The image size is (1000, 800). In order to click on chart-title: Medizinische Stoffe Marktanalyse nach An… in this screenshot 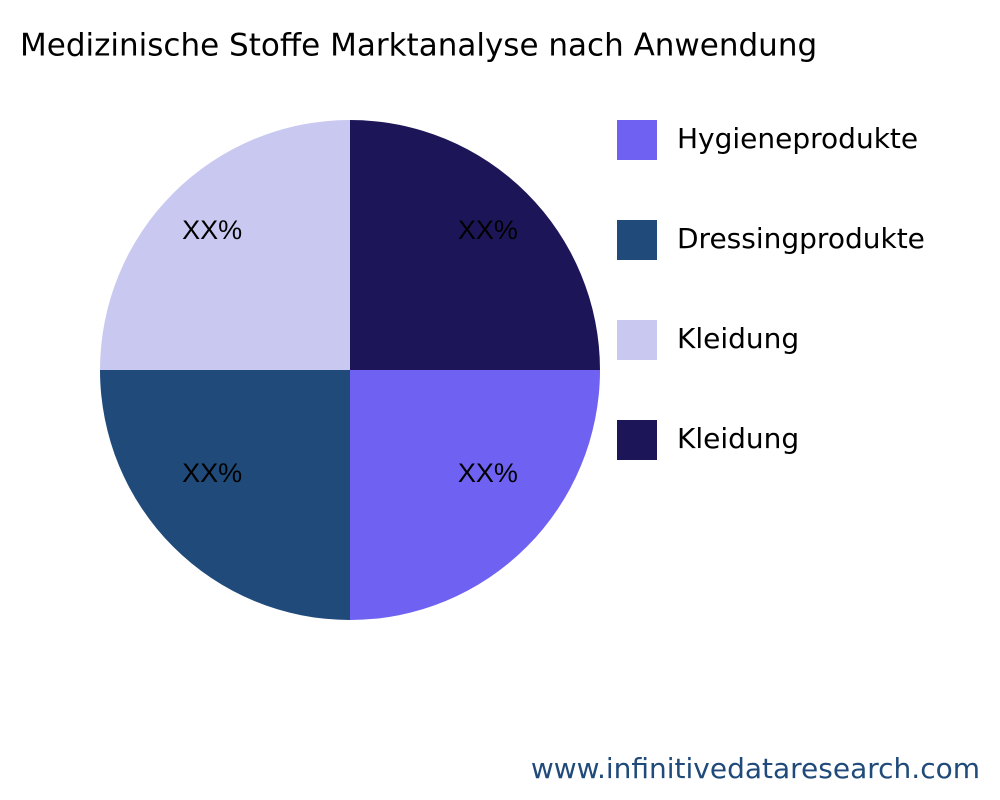, I will do `click(418, 46)`.